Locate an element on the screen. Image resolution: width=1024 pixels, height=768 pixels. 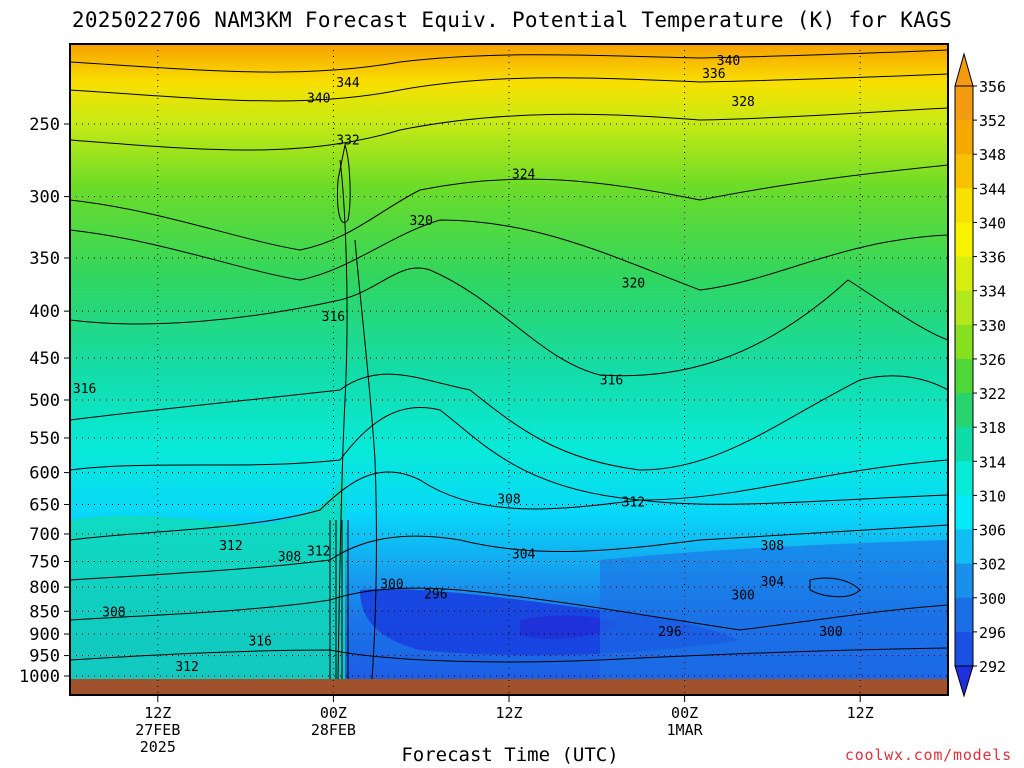
y-tick-label: 350 is located at coordinates (44, 259).